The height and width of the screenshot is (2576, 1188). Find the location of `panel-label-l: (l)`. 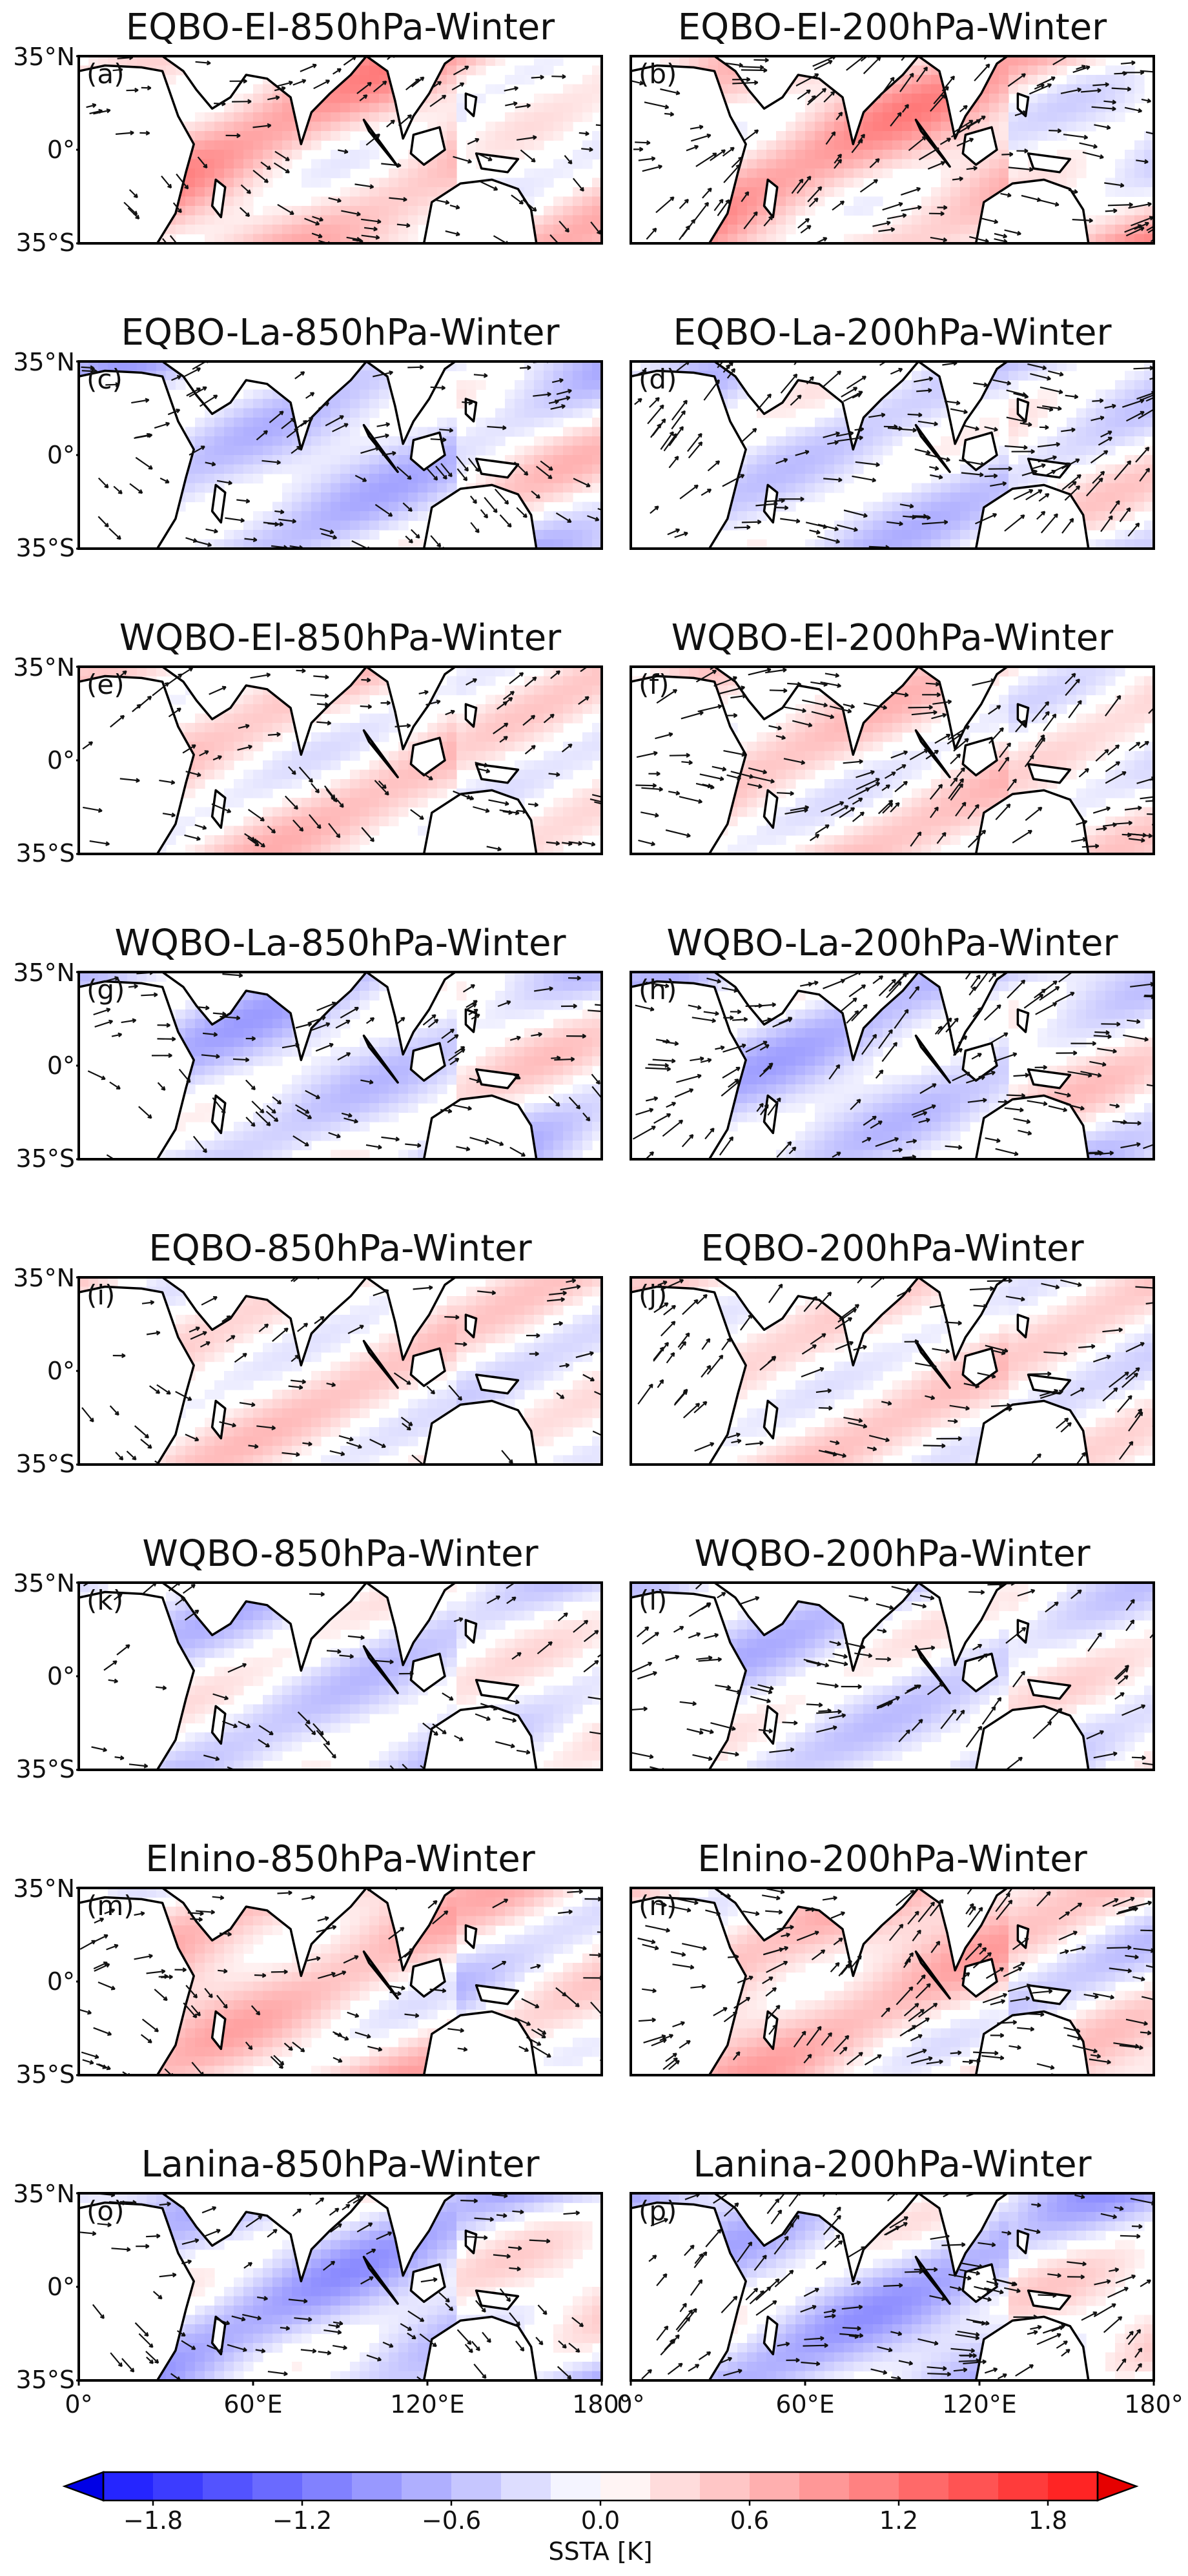

panel-label-l: (l) is located at coordinates (653, 1600).